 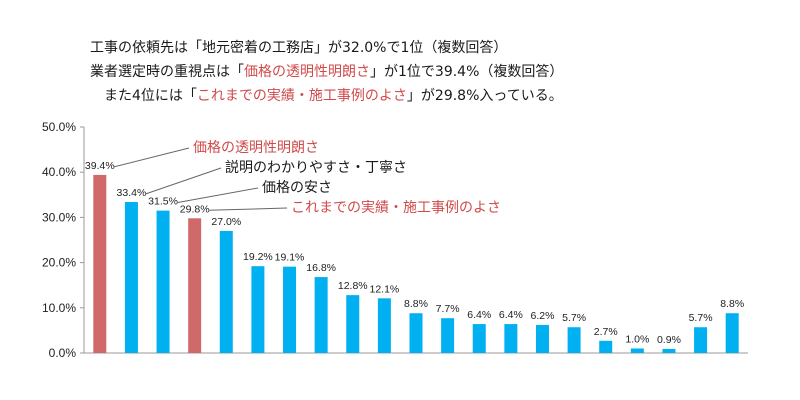 What do you see at coordinates (59, 263) in the screenshot?
I see `y-tick-label: 20.0%` at bounding box center [59, 263].